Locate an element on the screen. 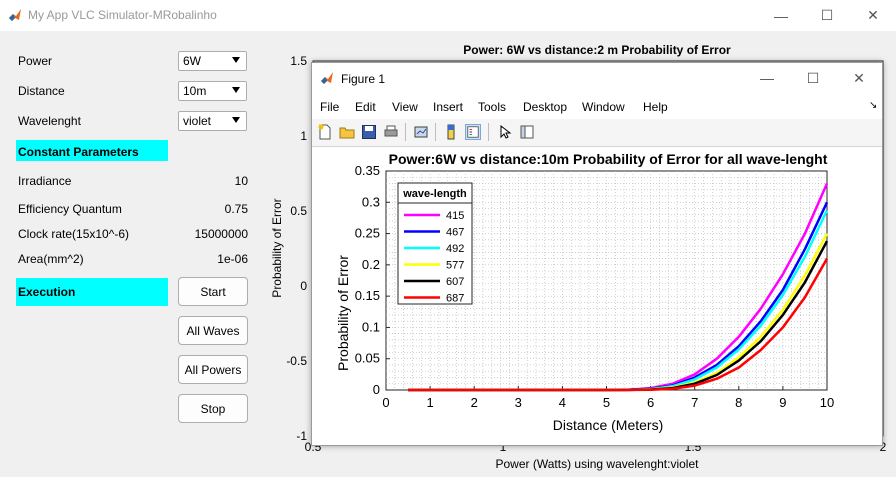 This screenshot has height=477, width=896. y-tick-label: 0.15 is located at coordinates (367, 295).